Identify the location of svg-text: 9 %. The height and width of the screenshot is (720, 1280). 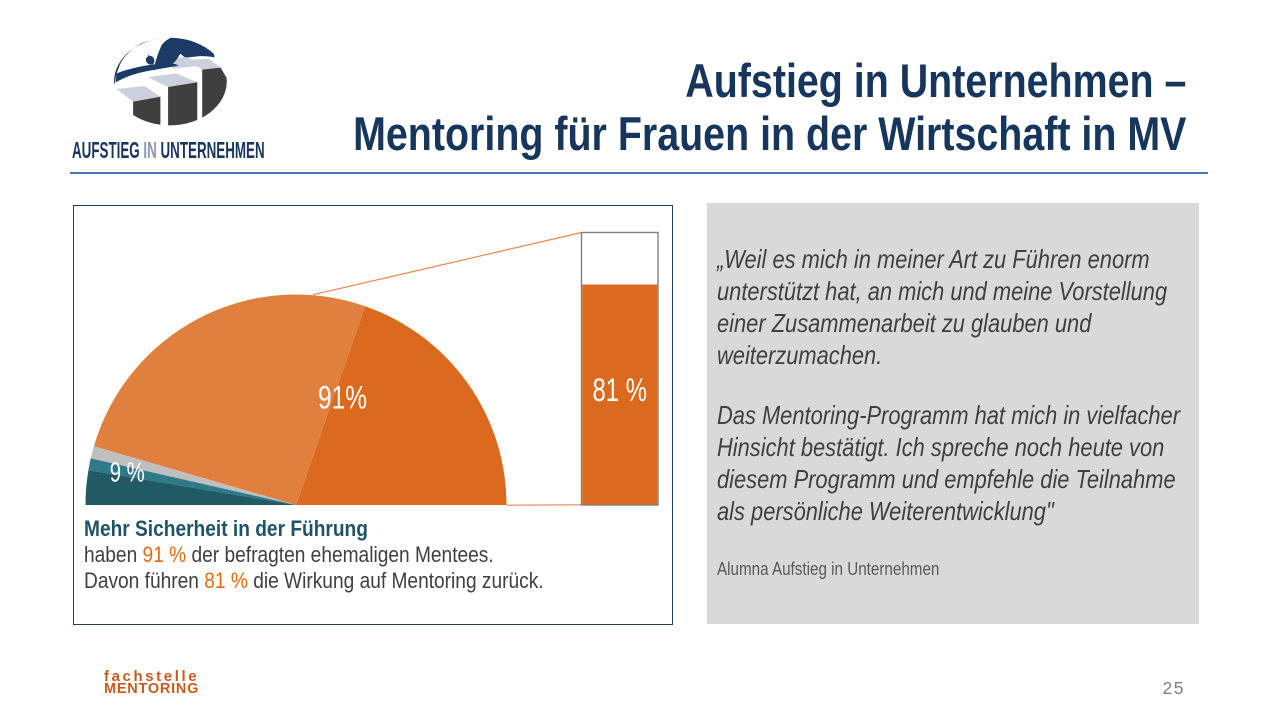
(127, 472).